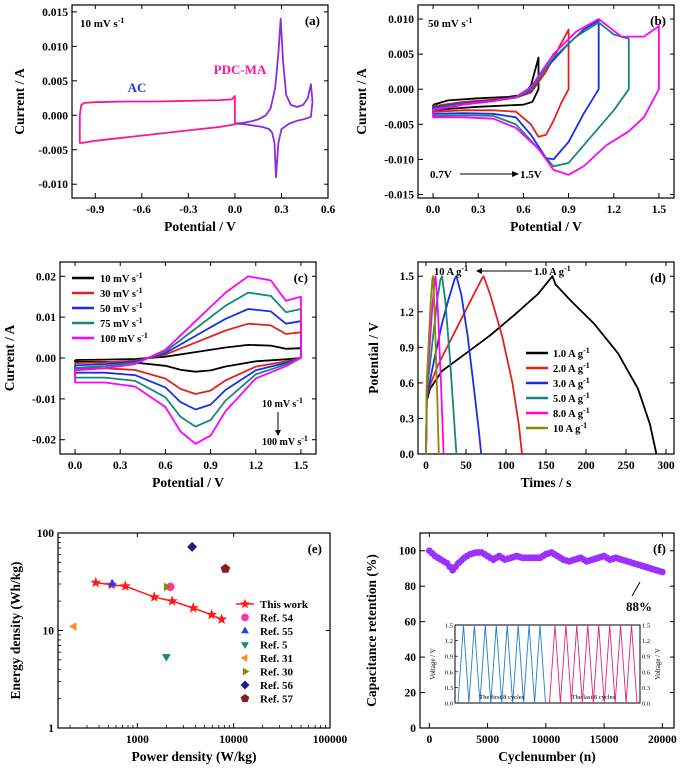 The height and width of the screenshot is (770, 680). What do you see at coordinates (407, 419) in the screenshot?
I see `y-tick-label: 0.3` at bounding box center [407, 419].